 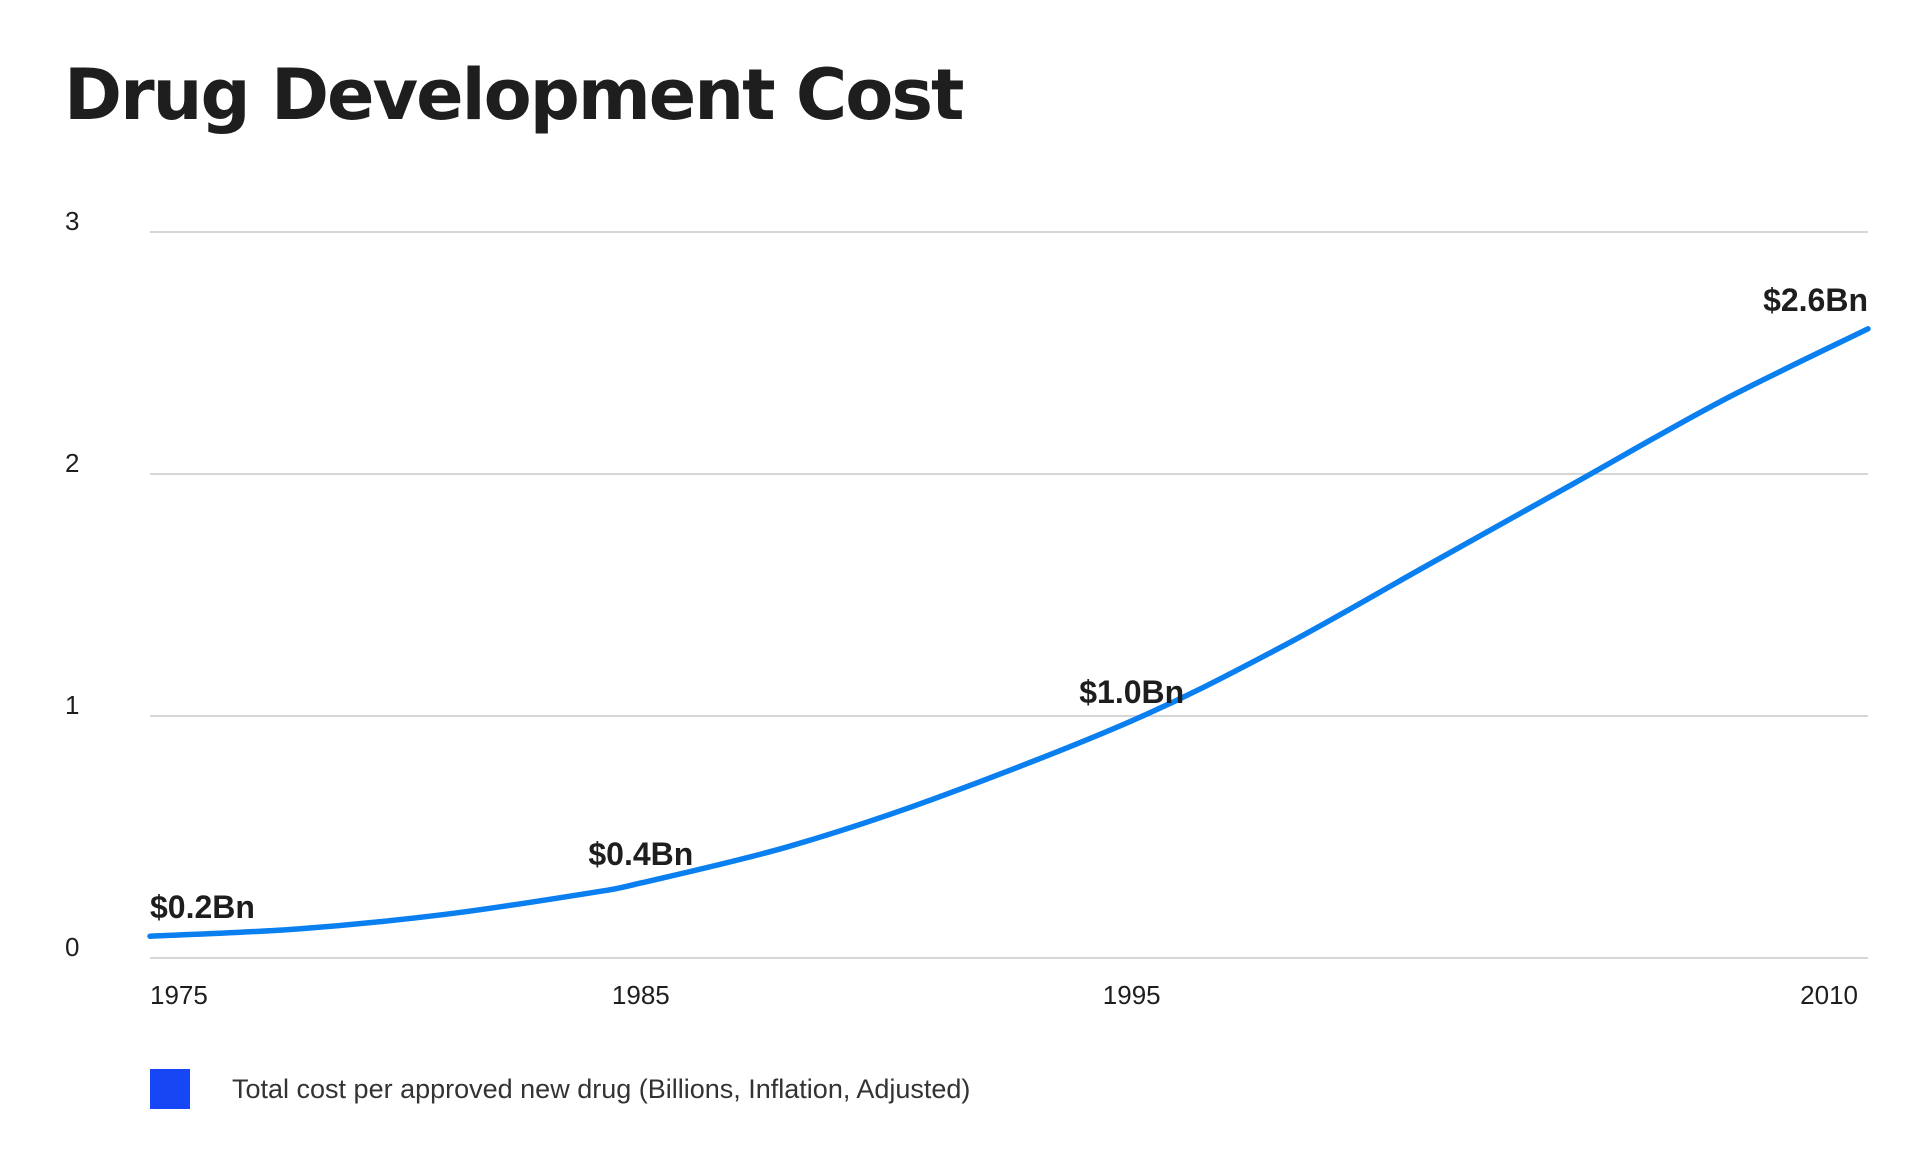 I want to click on data-label-3: $2.6Bn, so click(x=1815, y=300).